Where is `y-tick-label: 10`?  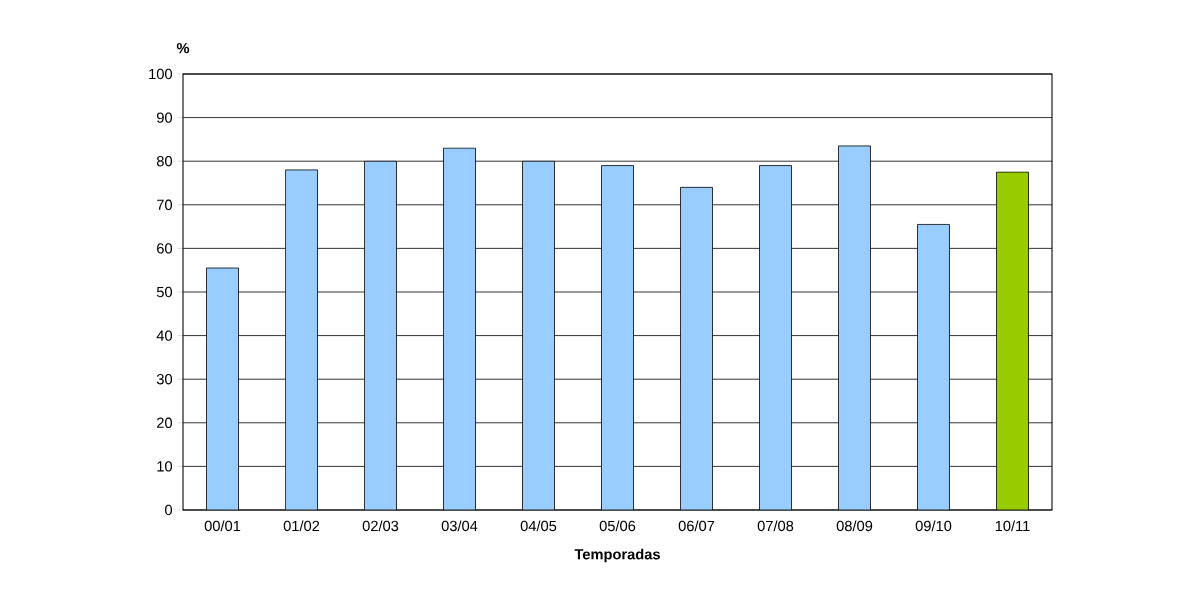 y-tick-label: 10 is located at coordinates (165, 466).